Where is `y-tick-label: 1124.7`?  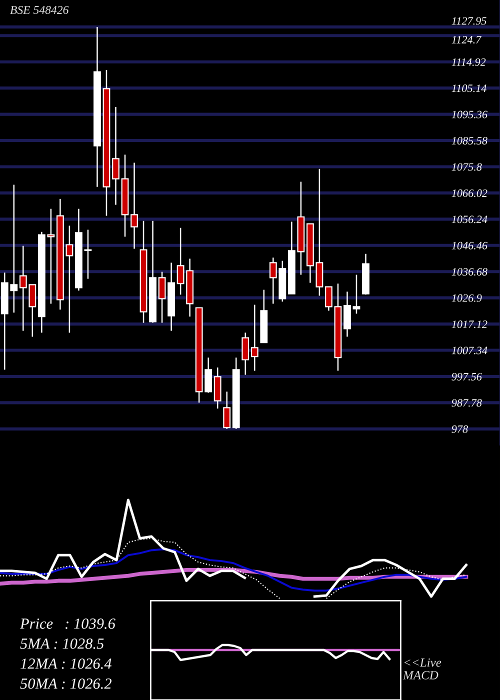
y-tick-label: 1124.7 is located at coordinates (467, 40).